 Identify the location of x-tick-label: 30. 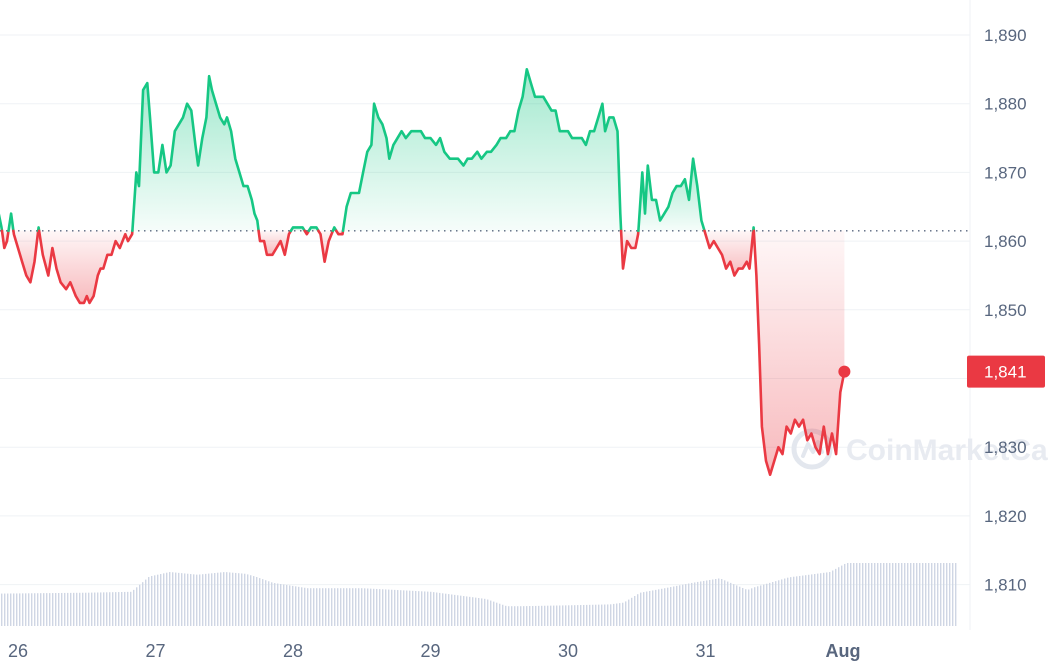
(568, 651).